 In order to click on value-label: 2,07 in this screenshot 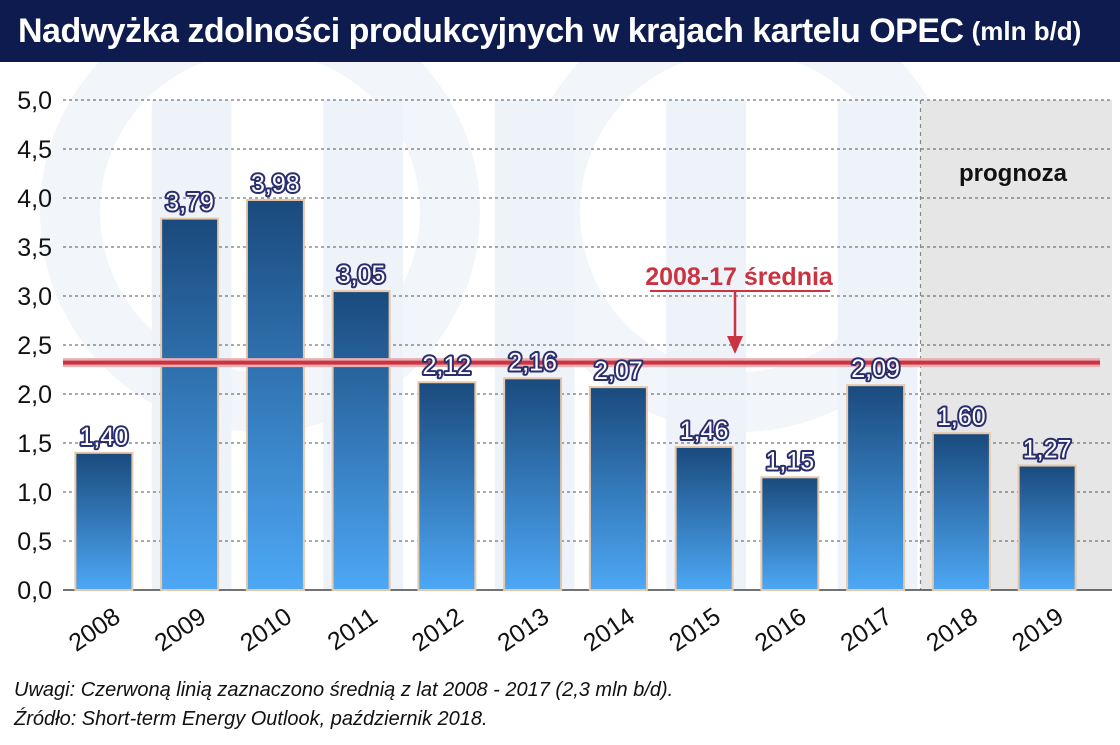, I will do `click(618, 371)`.